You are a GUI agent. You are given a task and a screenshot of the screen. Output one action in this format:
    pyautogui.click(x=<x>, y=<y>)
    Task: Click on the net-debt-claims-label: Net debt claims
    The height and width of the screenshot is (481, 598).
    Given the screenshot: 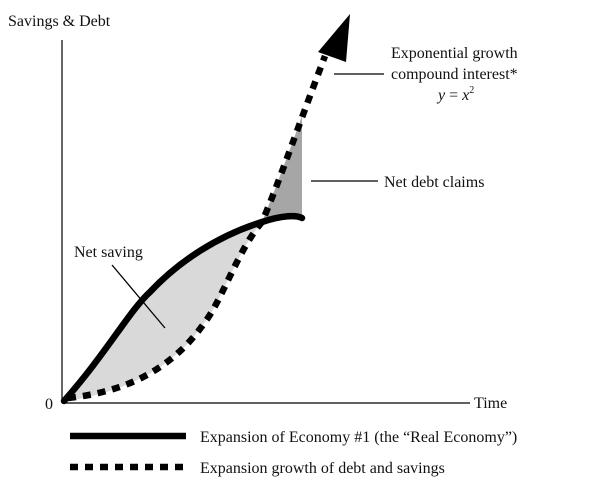 What is the action you would take?
    pyautogui.click(x=434, y=182)
    